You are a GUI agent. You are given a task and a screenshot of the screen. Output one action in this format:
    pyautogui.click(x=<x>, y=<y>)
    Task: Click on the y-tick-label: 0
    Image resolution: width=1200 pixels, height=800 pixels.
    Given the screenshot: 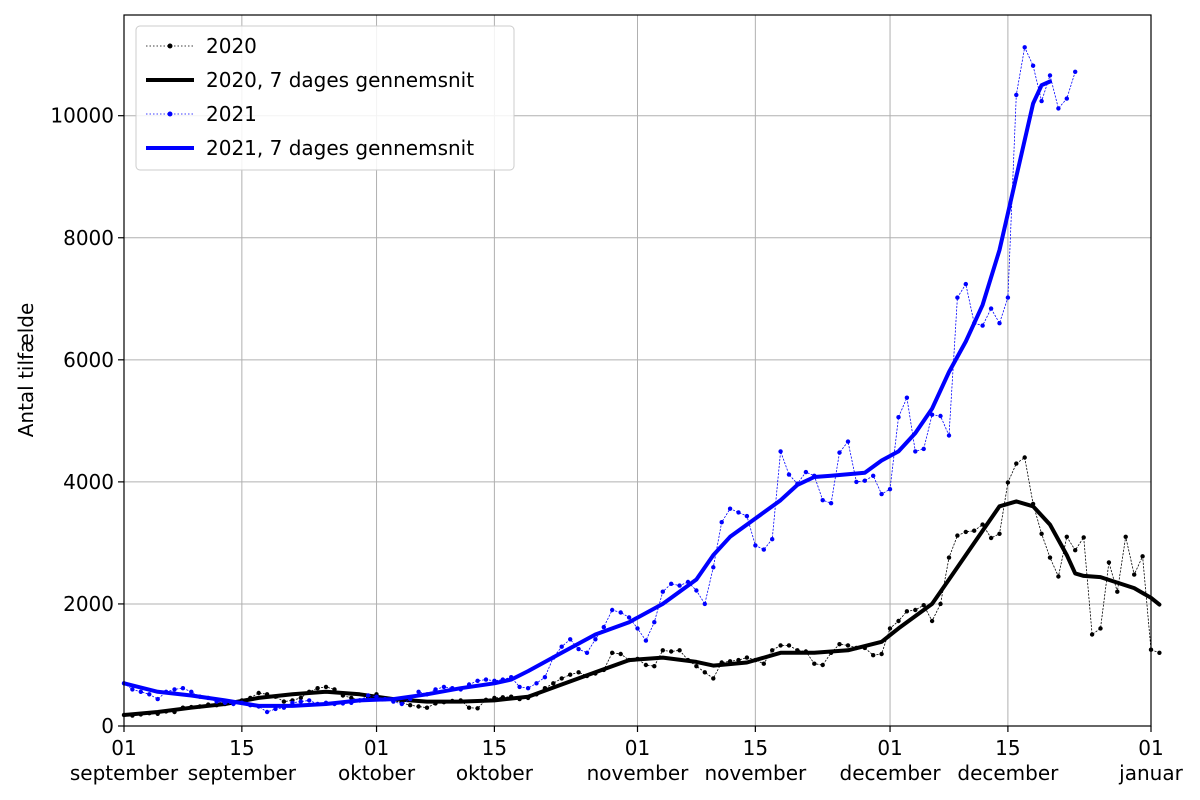 What is the action you would take?
    pyautogui.click(x=107, y=726)
    